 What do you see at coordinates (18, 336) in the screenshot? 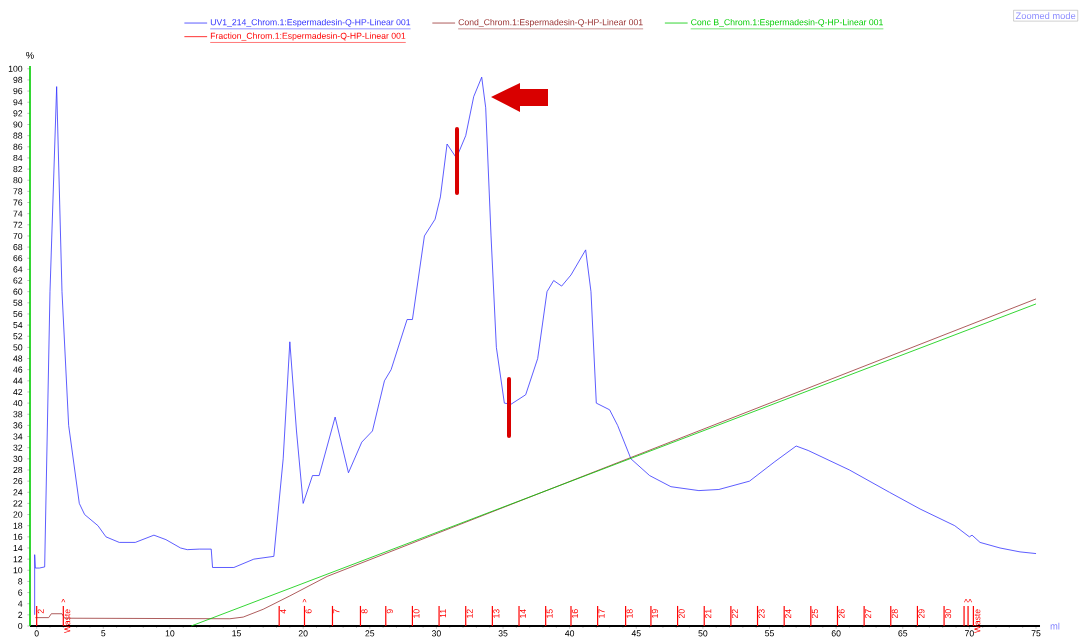
I see `y-tick-label: 52` at bounding box center [18, 336].